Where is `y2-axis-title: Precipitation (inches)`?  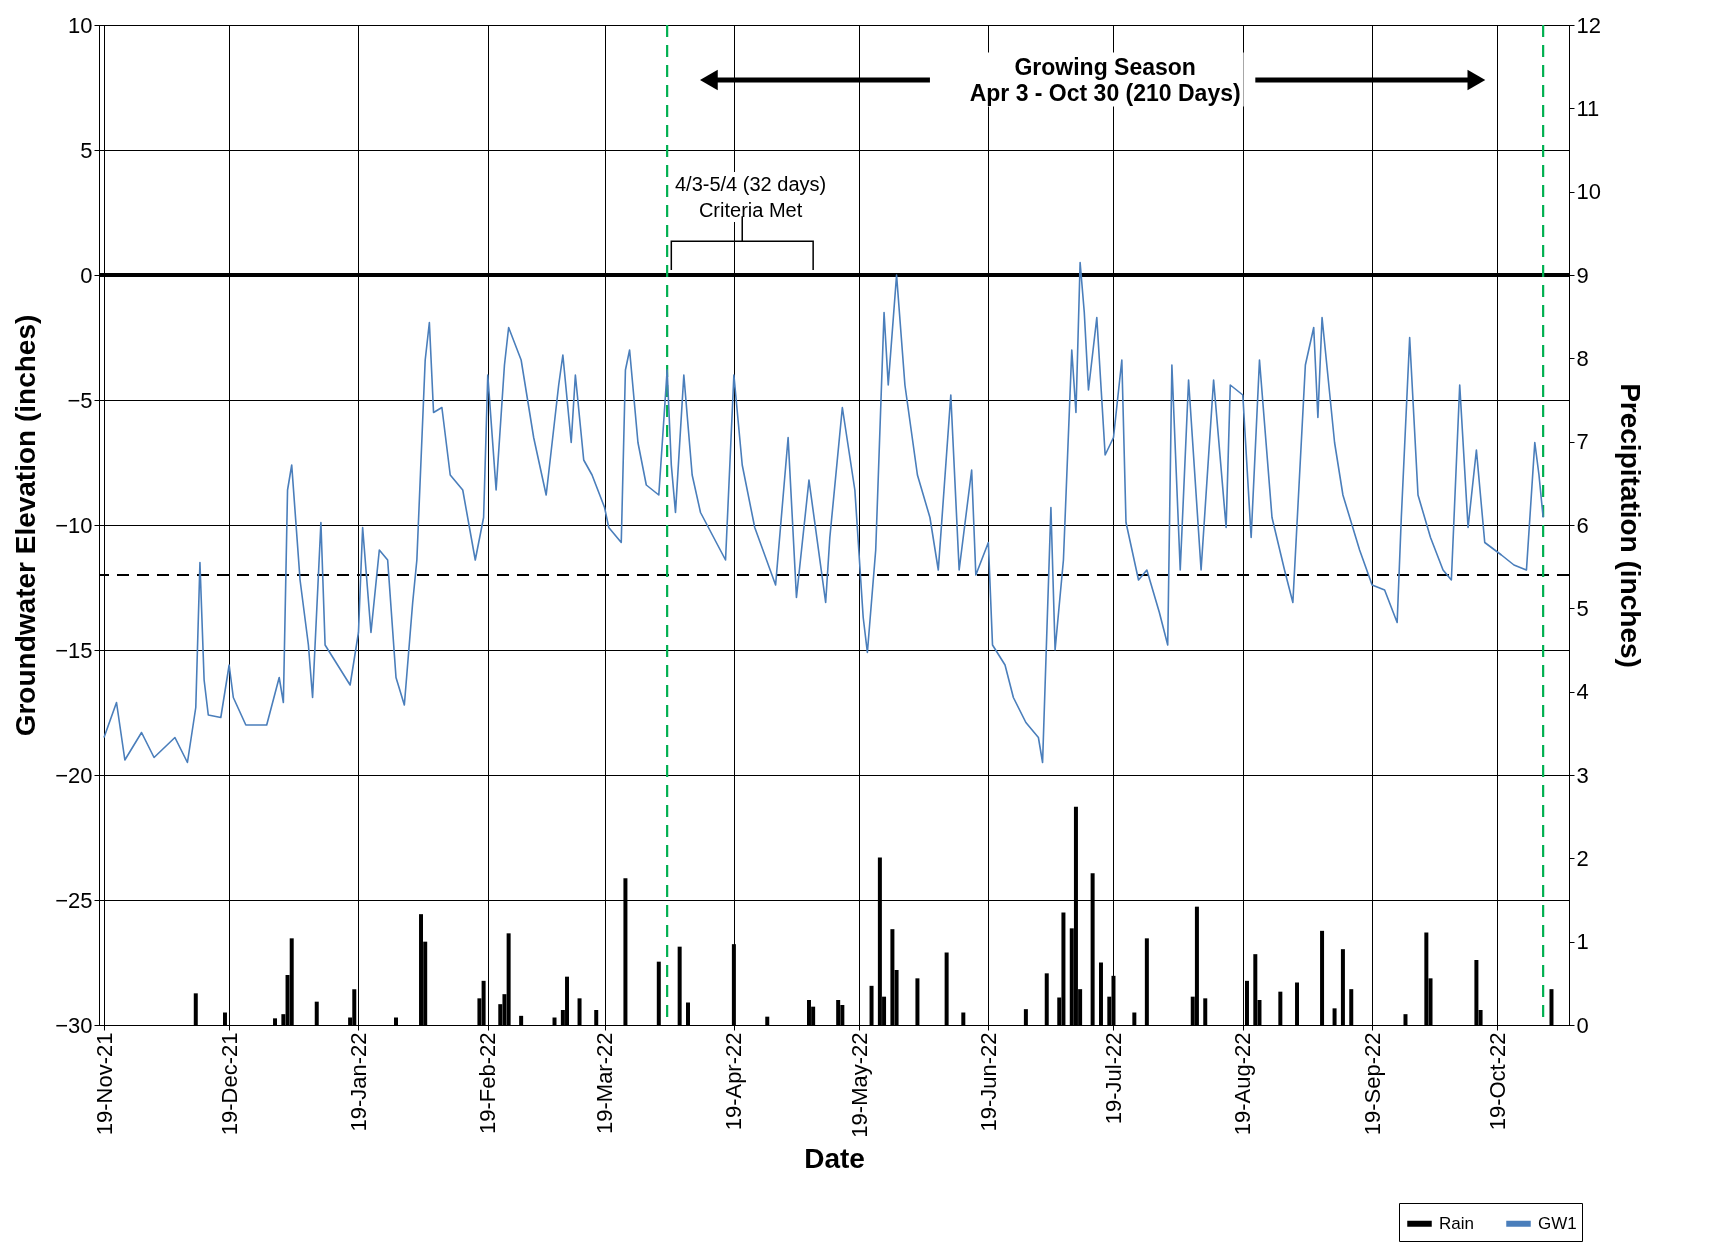 y2-axis-title: Precipitation (inches) is located at coordinates (1630, 525).